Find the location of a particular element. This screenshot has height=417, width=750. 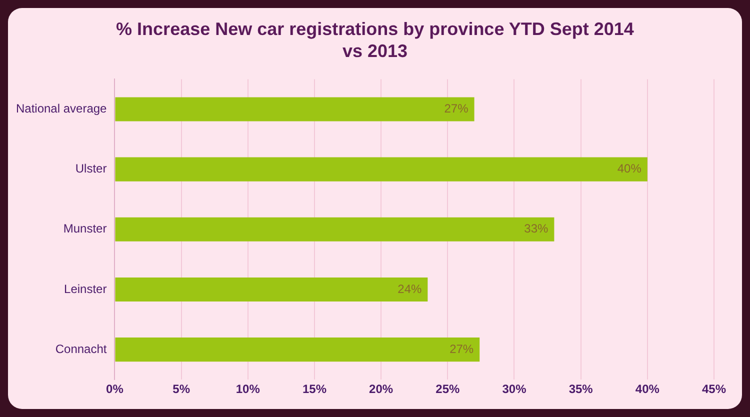

y-tick-label: National average is located at coordinates (62, 109).